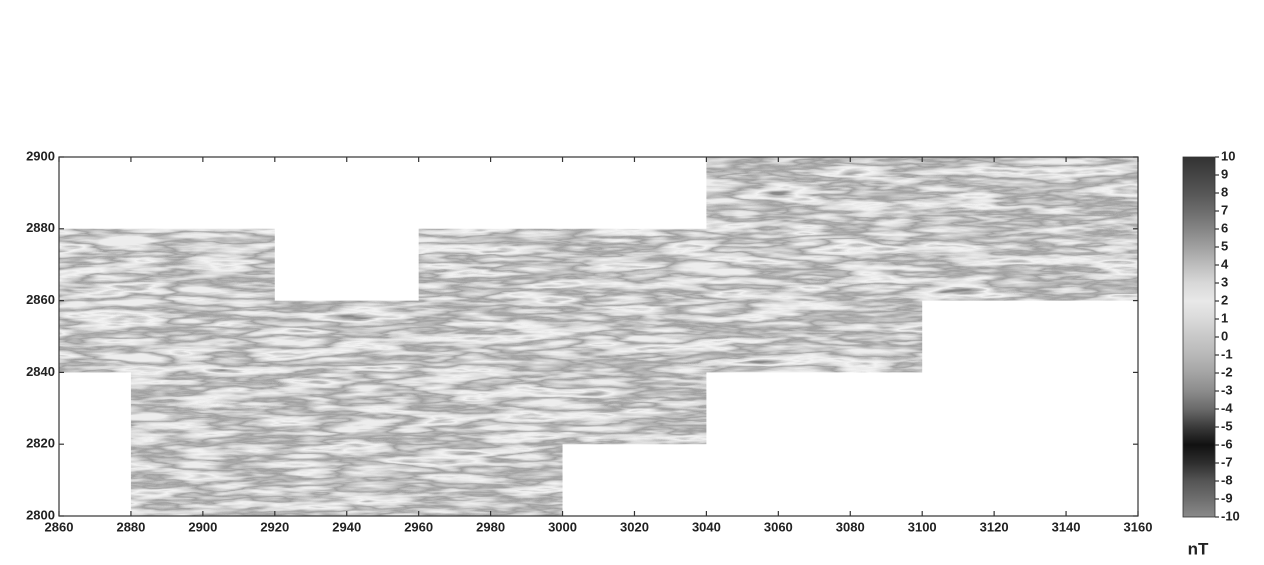 The width and height of the screenshot is (1264, 565). Describe the element at coordinates (346, 526) in the screenshot. I see `x-tick-label: 2940` at that location.